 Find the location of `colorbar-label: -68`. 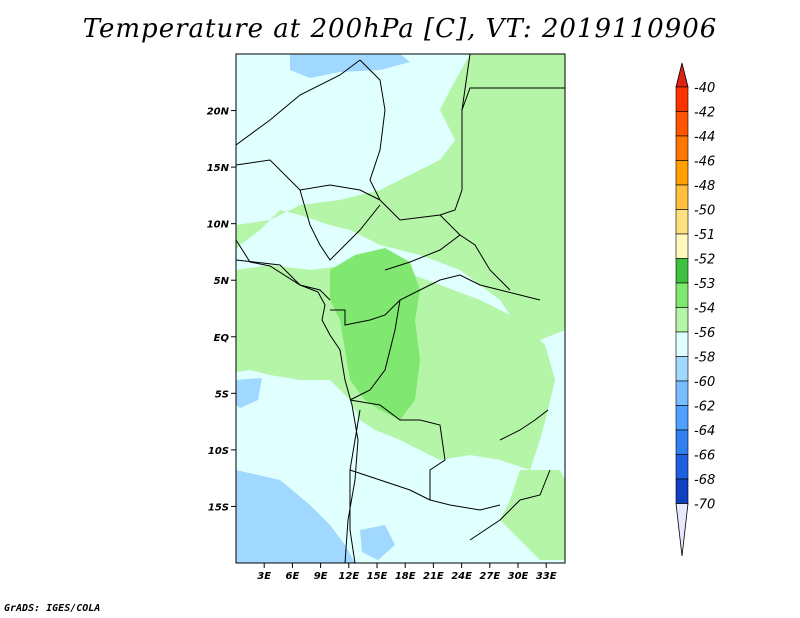

colorbar-label: -68 is located at coordinates (704, 480).